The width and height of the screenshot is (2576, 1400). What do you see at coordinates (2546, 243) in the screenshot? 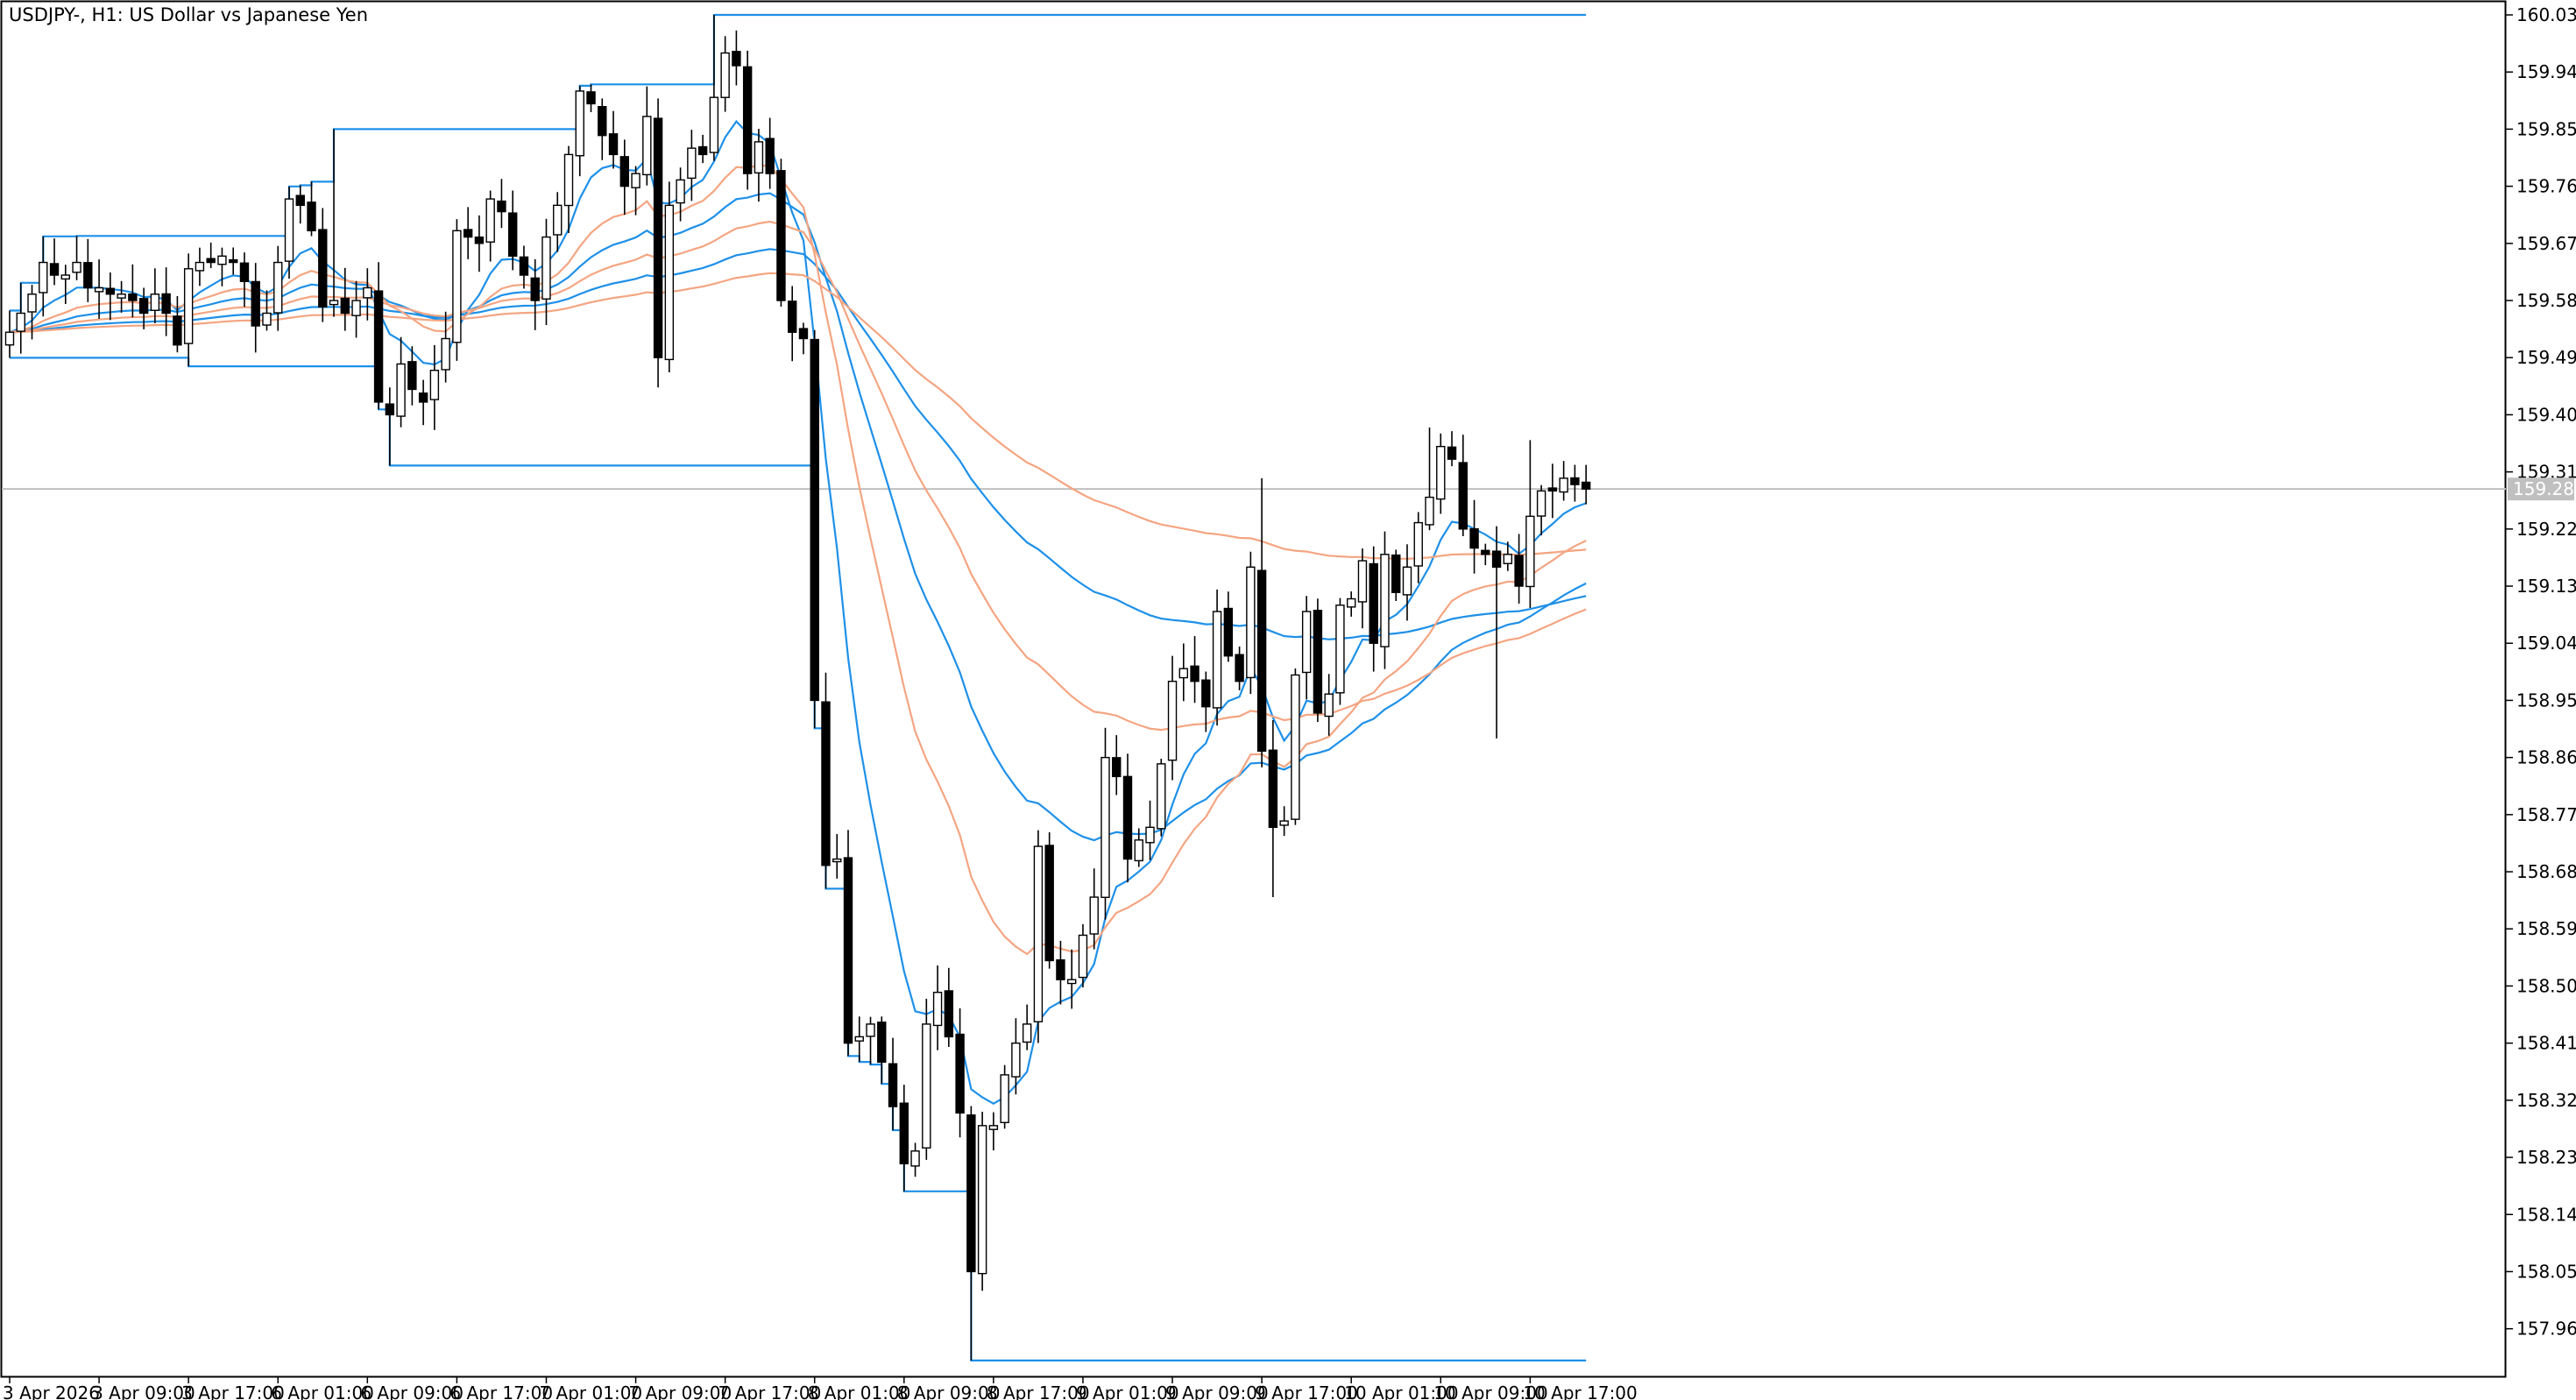
I see `price-tick-label: 159.670` at bounding box center [2546, 243].